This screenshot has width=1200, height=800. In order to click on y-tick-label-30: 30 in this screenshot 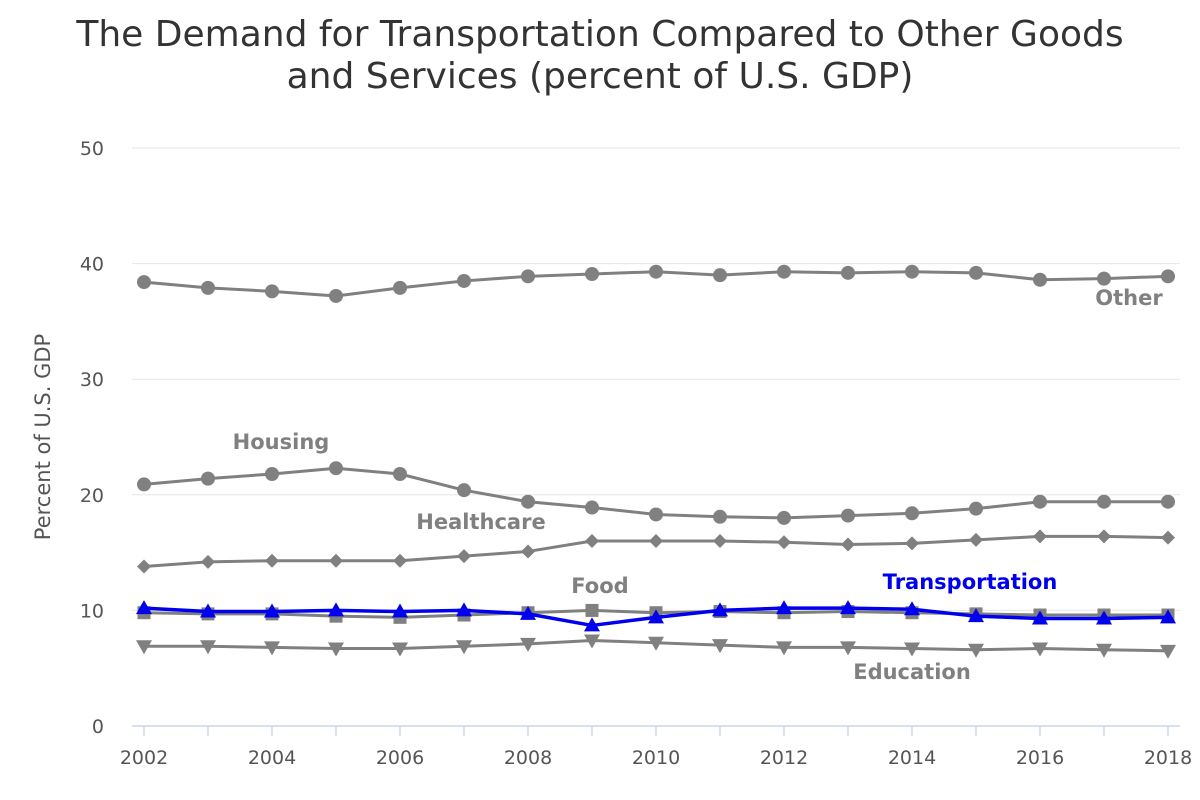, I will do `click(92, 380)`.